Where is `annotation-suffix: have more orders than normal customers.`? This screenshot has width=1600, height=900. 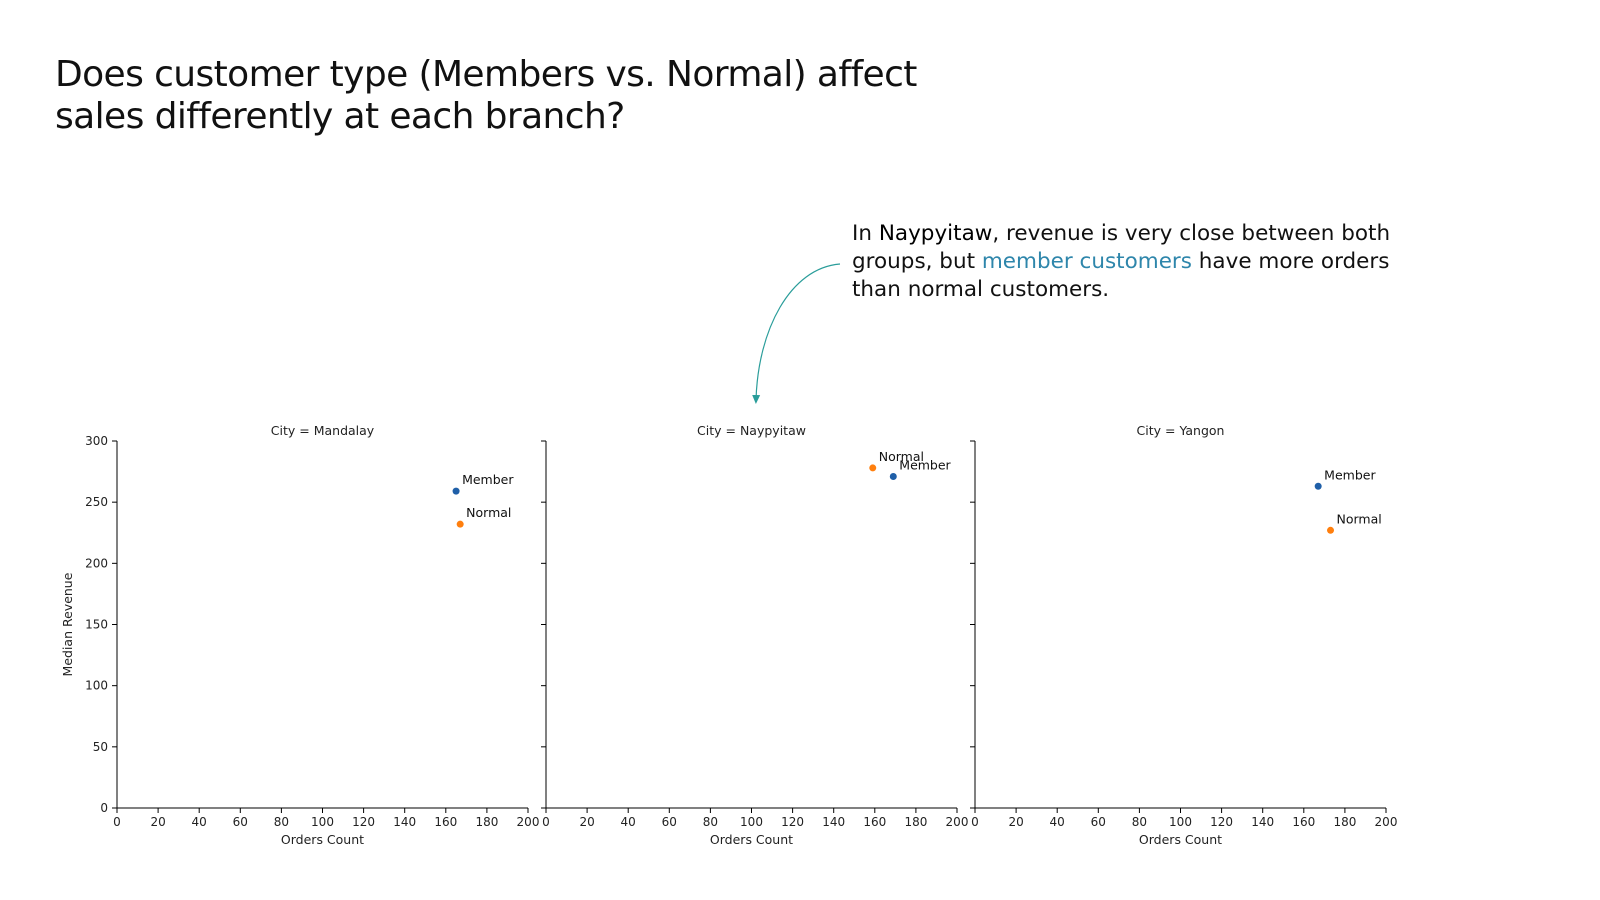
annotation-suffix: have more orders than normal customers. is located at coordinates (1121, 275).